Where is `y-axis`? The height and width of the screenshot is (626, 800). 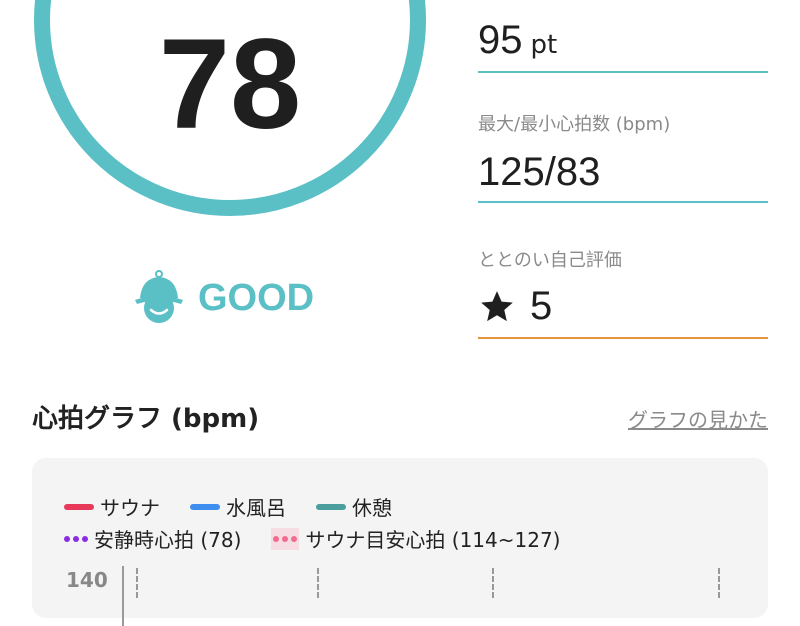 y-axis is located at coordinates (123, 596).